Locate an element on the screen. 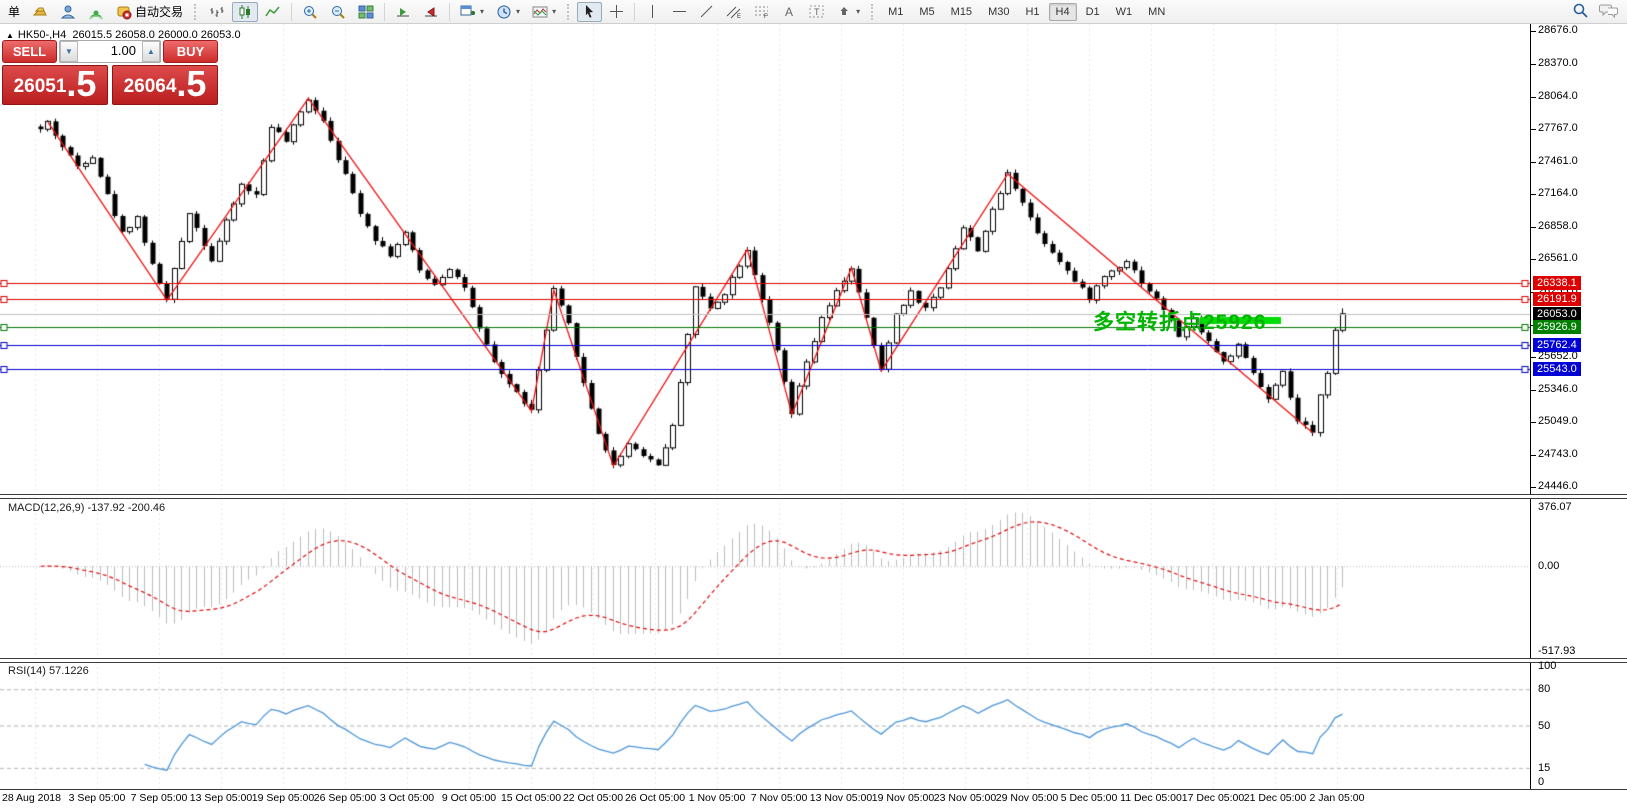 The height and width of the screenshot is (809, 1627). price-axis-tick: 28676.0 is located at coordinates (1554, 30).